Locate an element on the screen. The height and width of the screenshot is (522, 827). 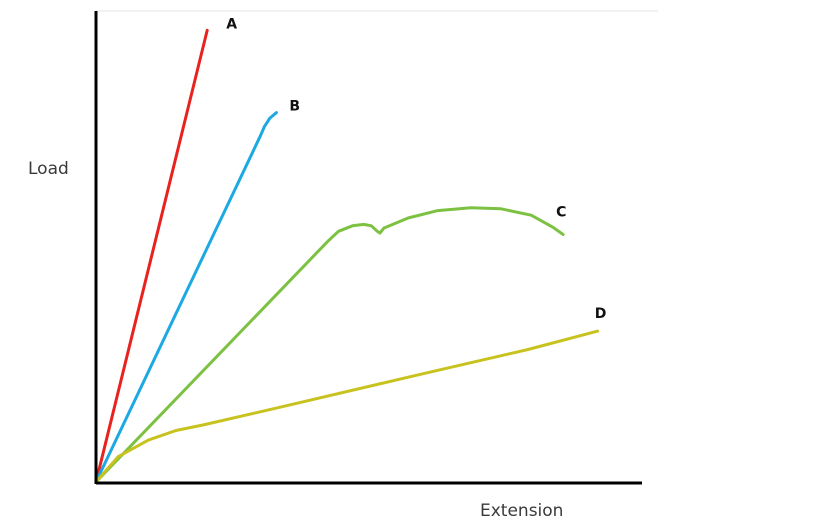
series-a-label: A is located at coordinates (231, 24).